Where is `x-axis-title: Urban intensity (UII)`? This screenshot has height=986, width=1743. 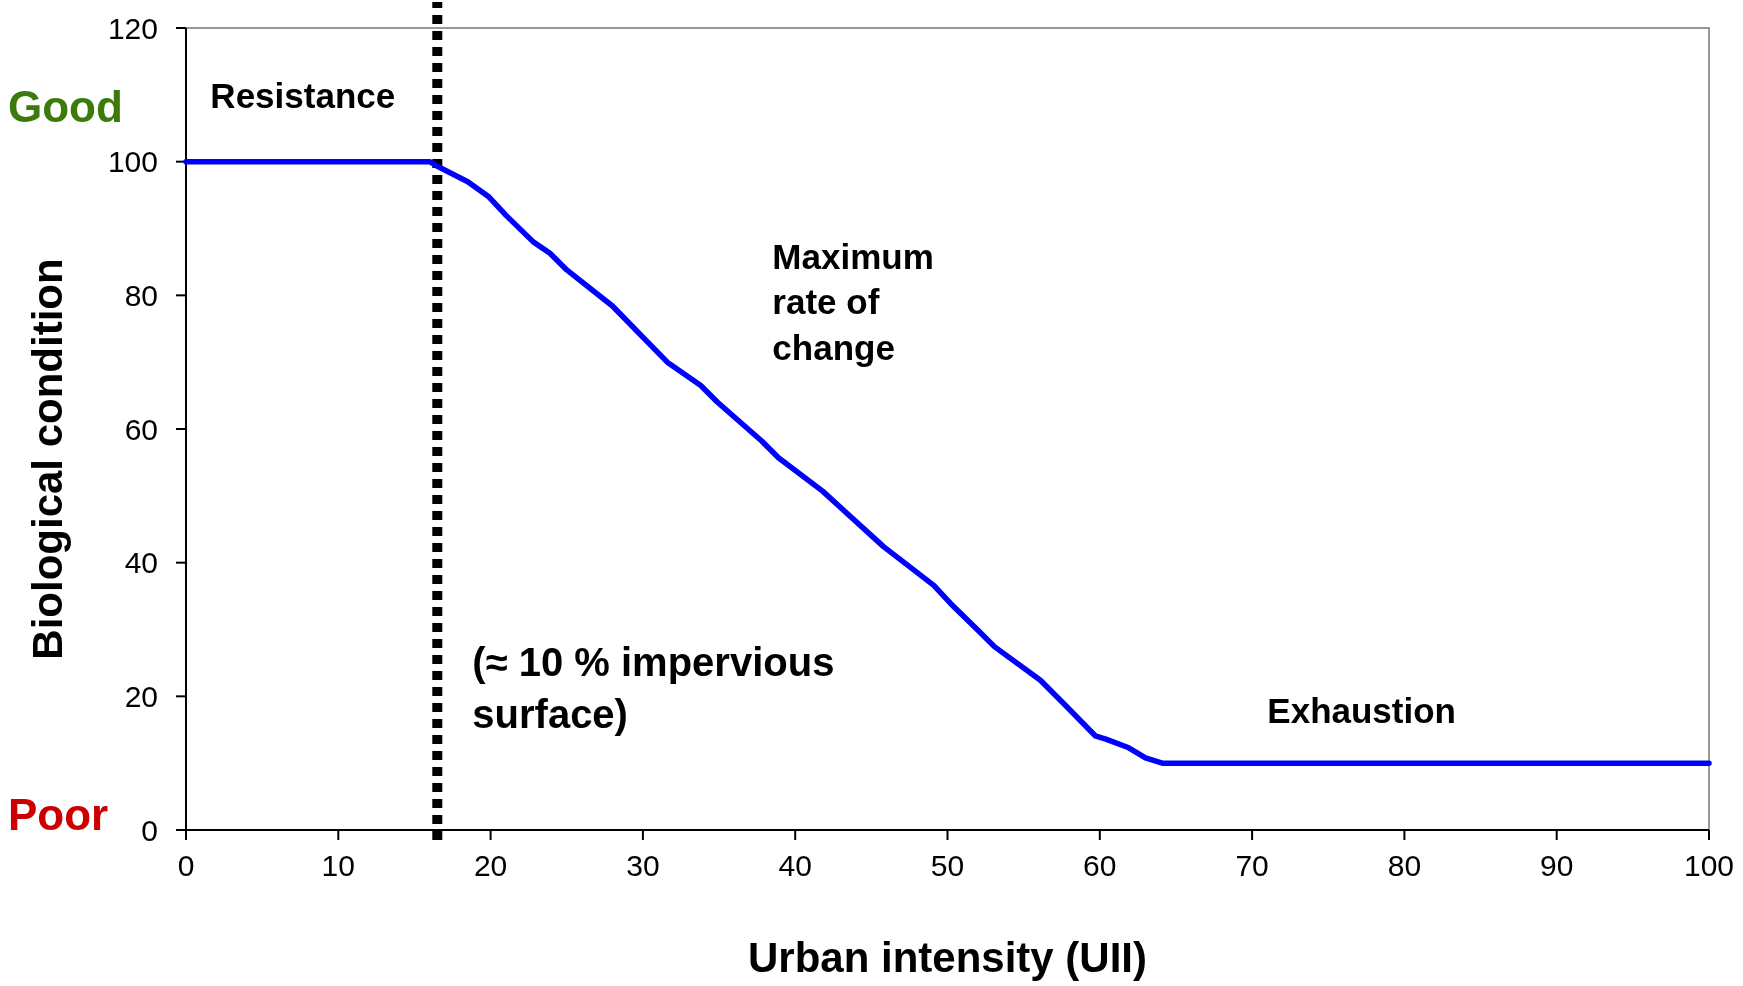 x-axis-title: Urban intensity (UII) is located at coordinates (947, 957).